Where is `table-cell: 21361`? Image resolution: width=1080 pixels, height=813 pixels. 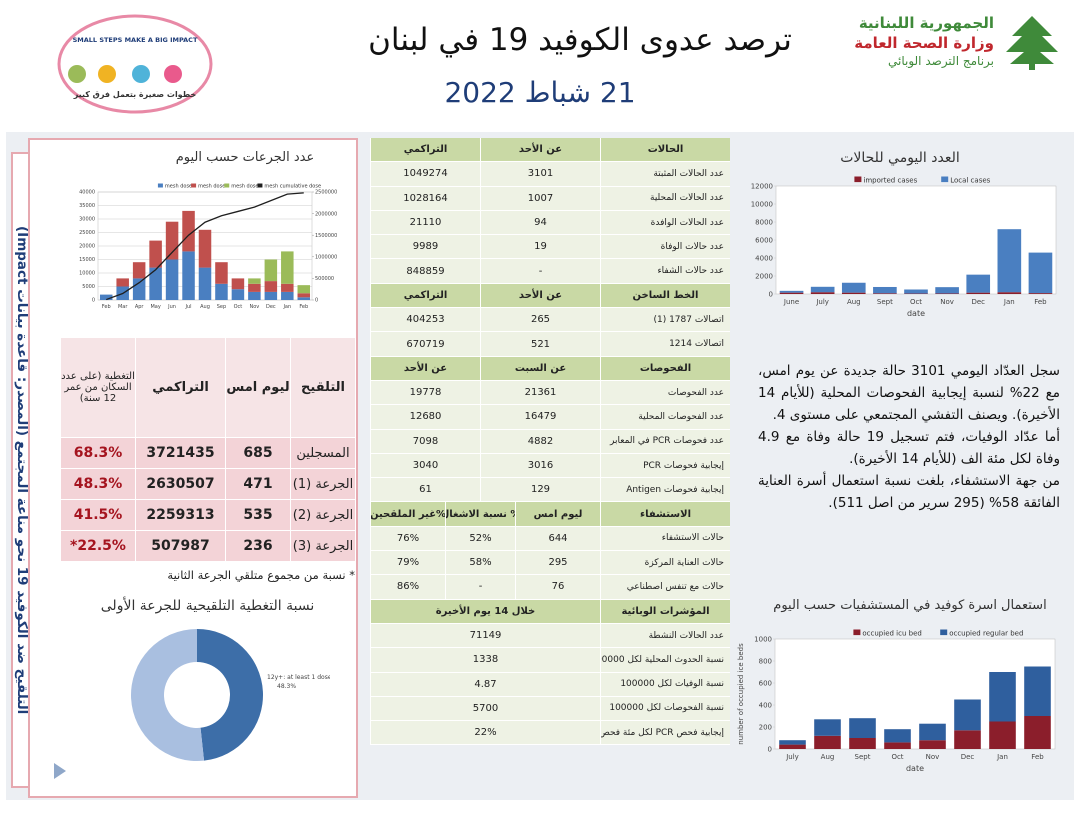 table-cell: 21361 is located at coordinates (540, 393).